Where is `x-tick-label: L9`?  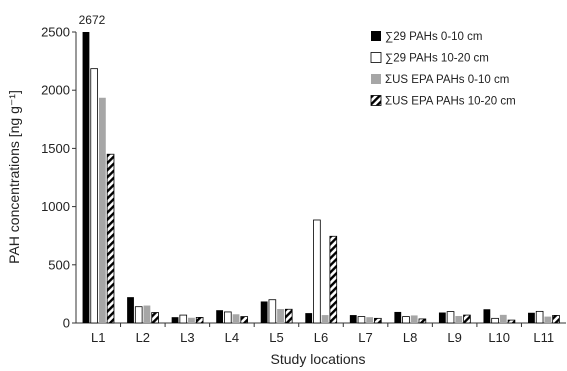
x-tick-label: L9 is located at coordinates (454, 337).